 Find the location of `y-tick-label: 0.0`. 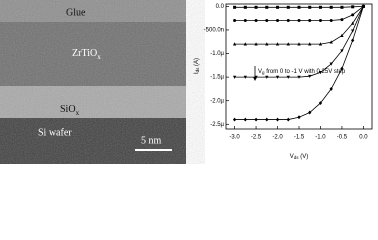

y-tick-label: 0.0 is located at coordinates (220, 7).